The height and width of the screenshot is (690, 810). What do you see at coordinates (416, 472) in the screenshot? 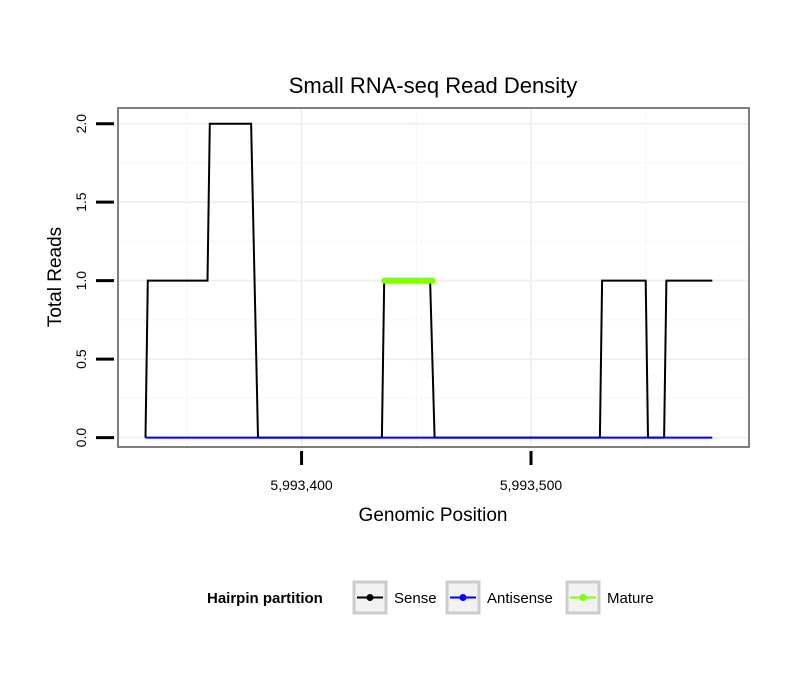
I see `x-axis: 5,993,400 5,993,500` at bounding box center [416, 472].